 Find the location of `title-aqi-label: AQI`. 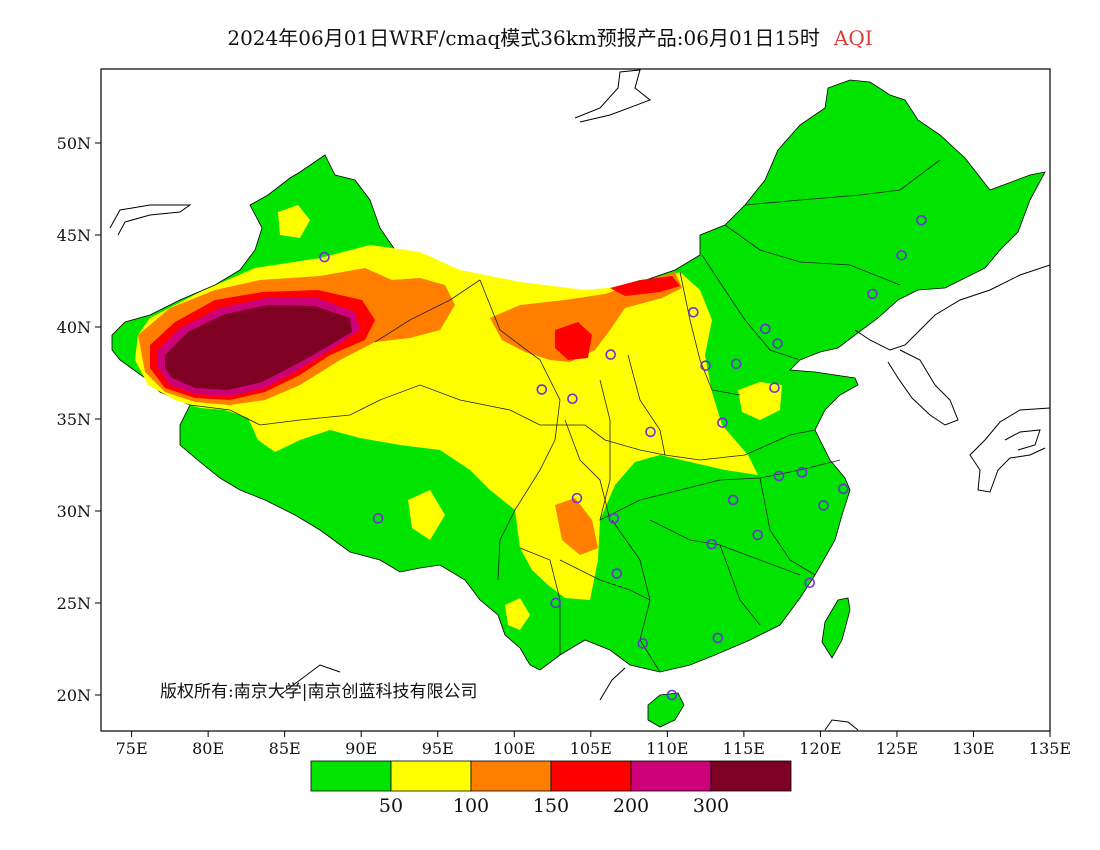

title-aqi-label: AQI is located at coordinates (853, 38).